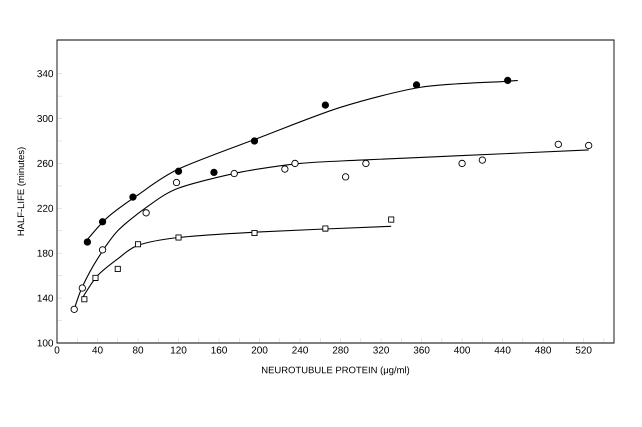 This screenshot has height=427, width=642. Describe the element at coordinates (340, 350) in the screenshot. I see `x-tick-label: 280` at that location.